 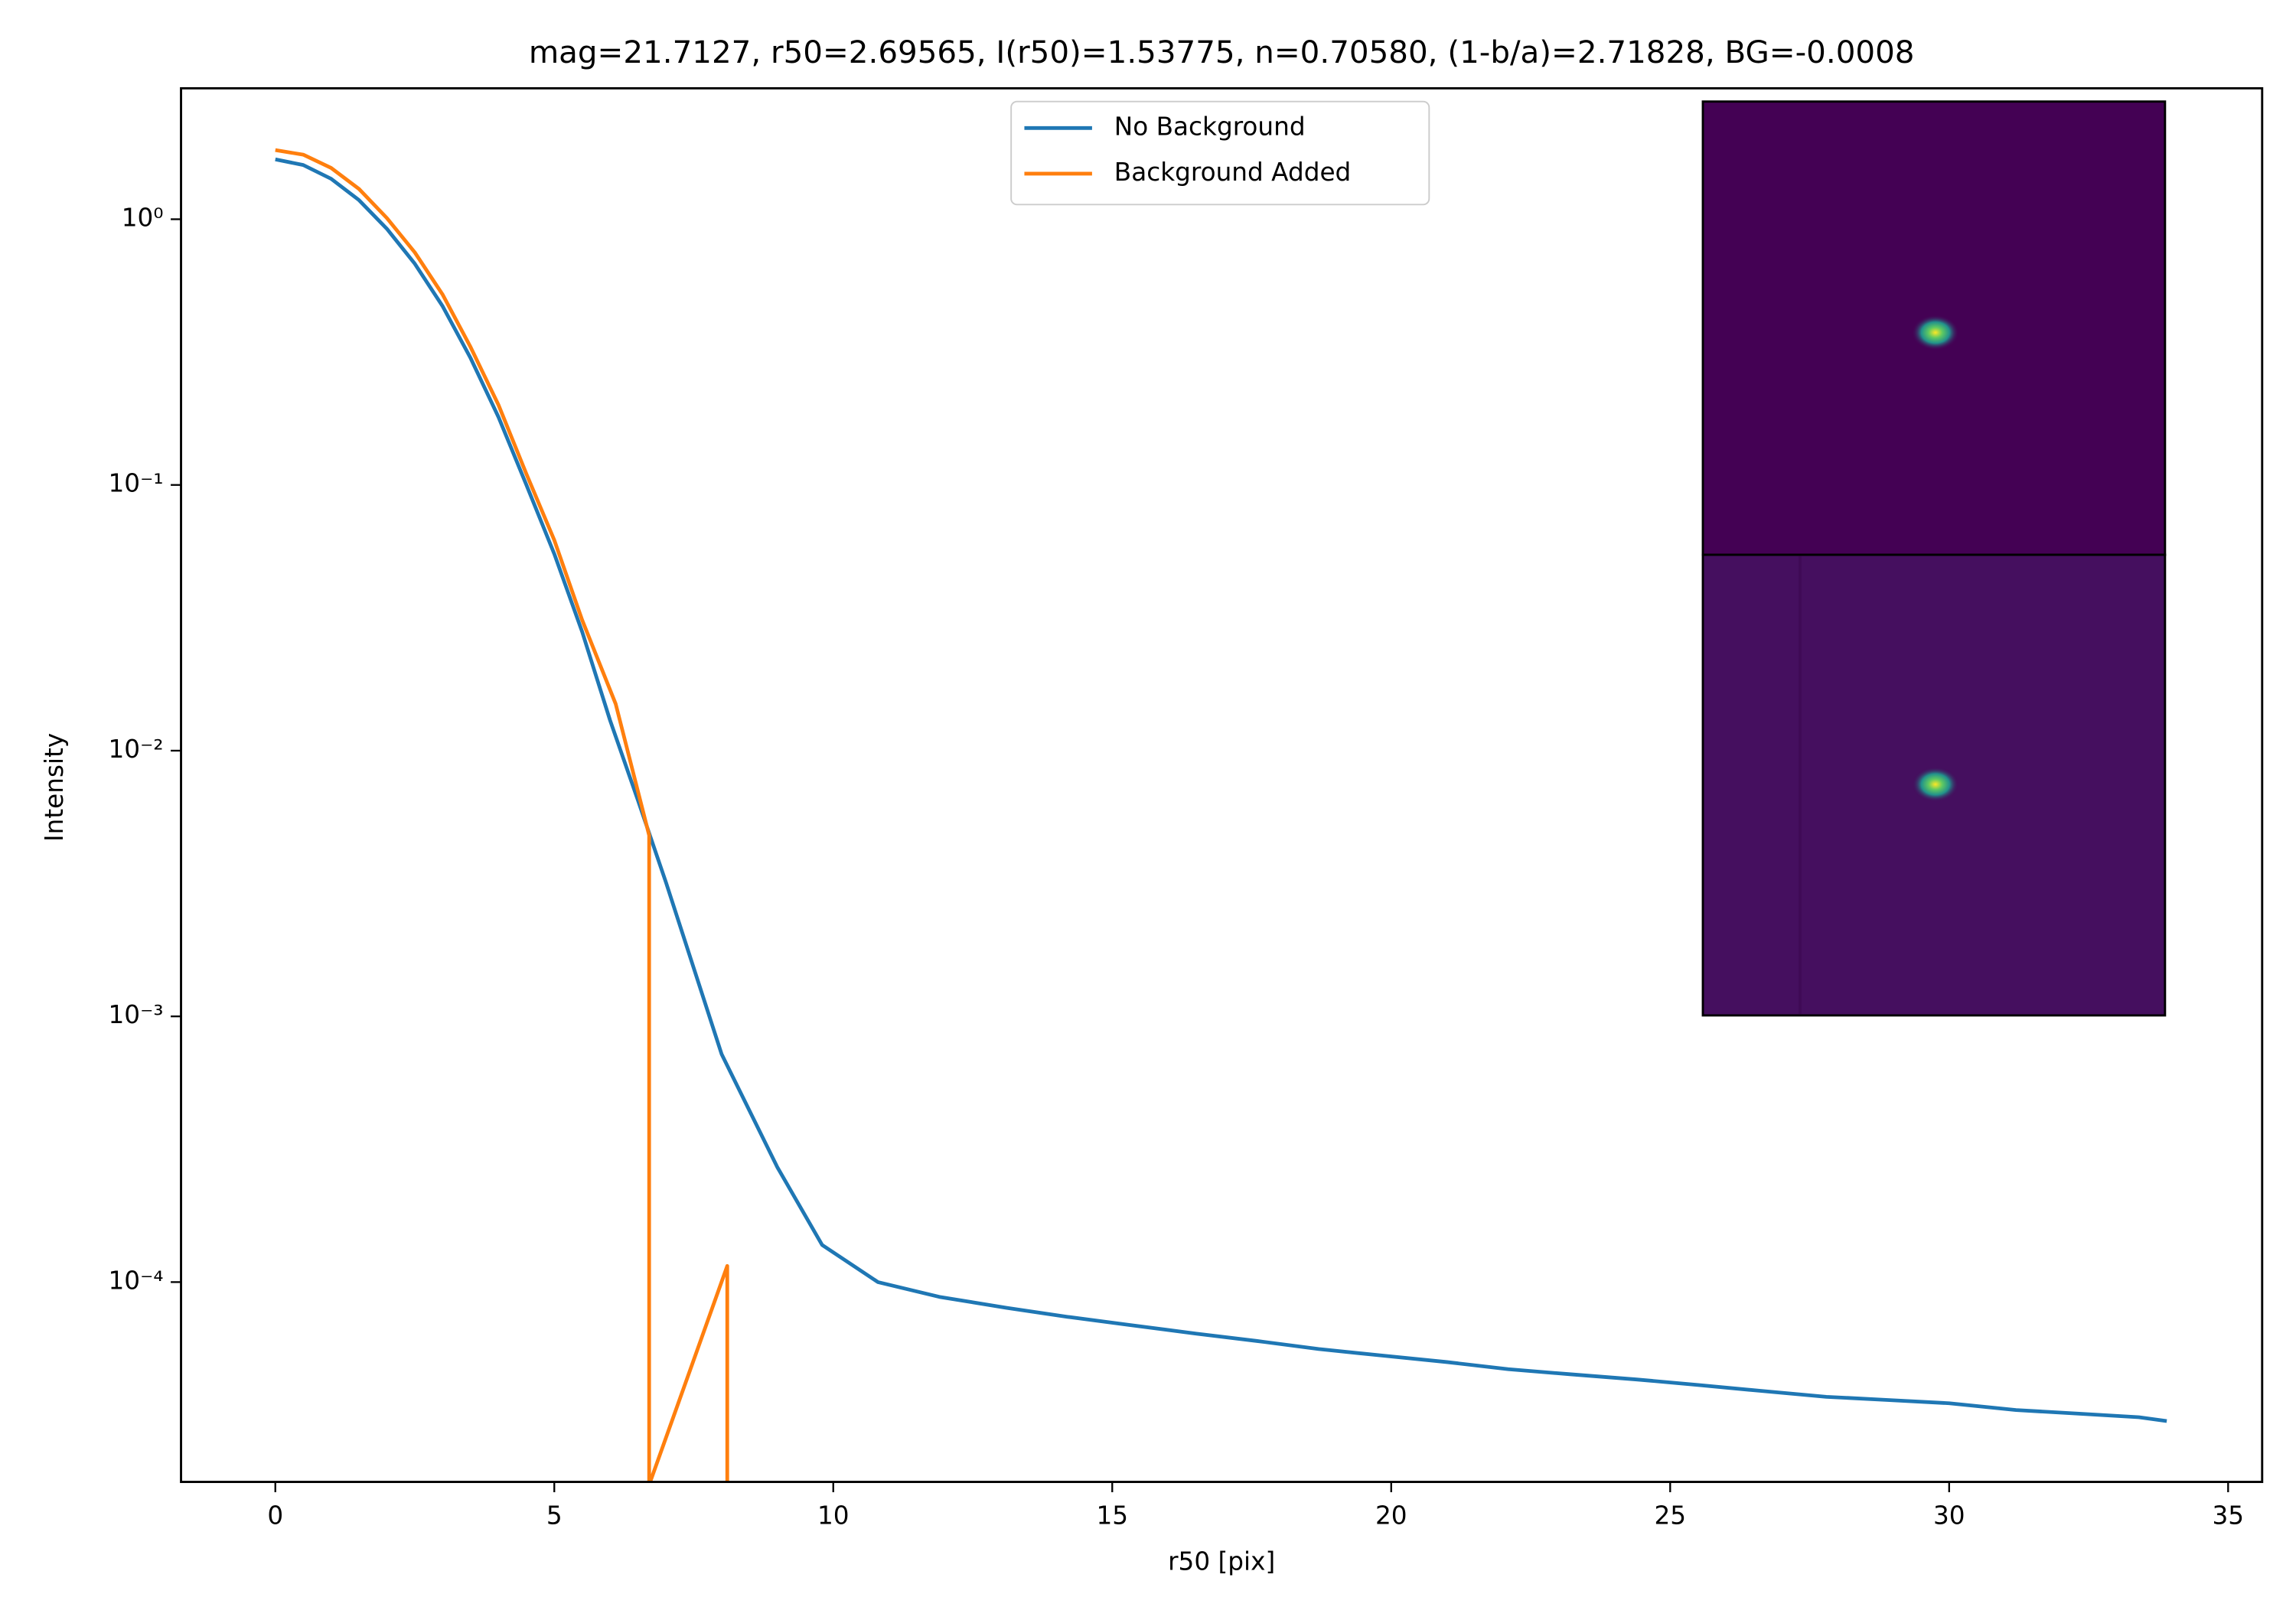 What do you see at coordinates (136, 1014) in the screenshot?
I see `y-tick-label: 10⁻³` at bounding box center [136, 1014].